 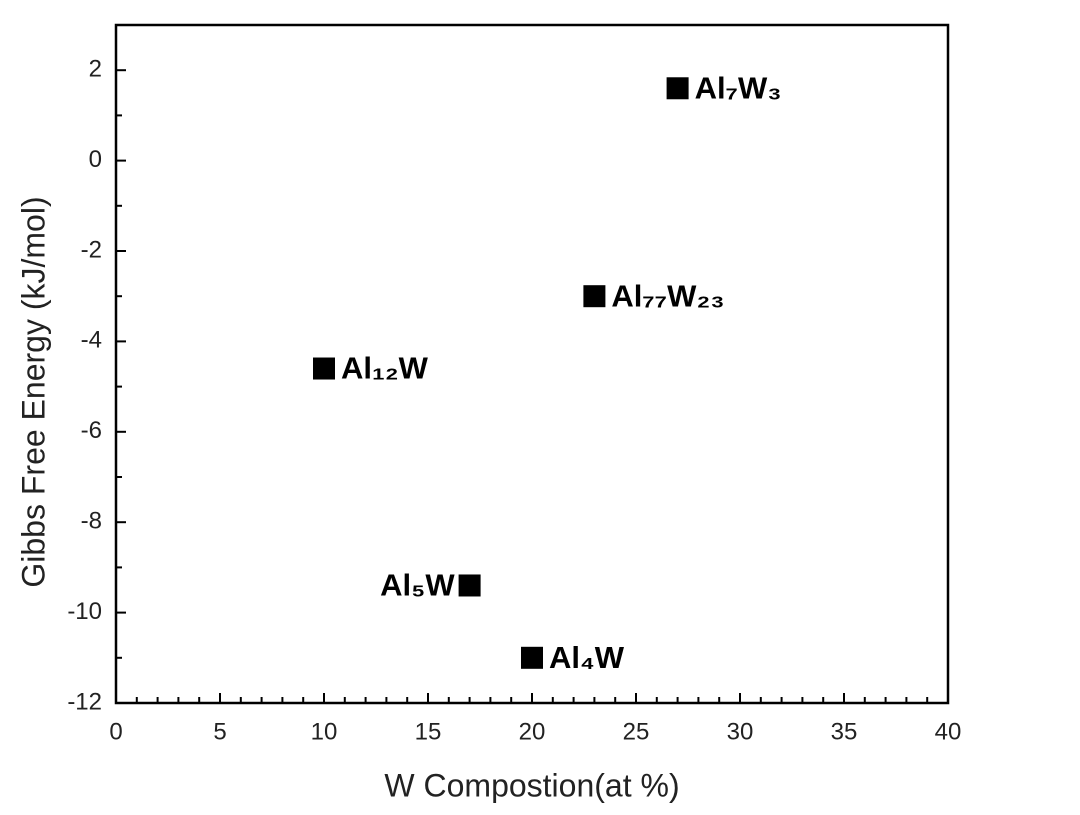 What do you see at coordinates (385, 368) in the screenshot?
I see `point-label: Al₁₂W` at bounding box center [385, 368].